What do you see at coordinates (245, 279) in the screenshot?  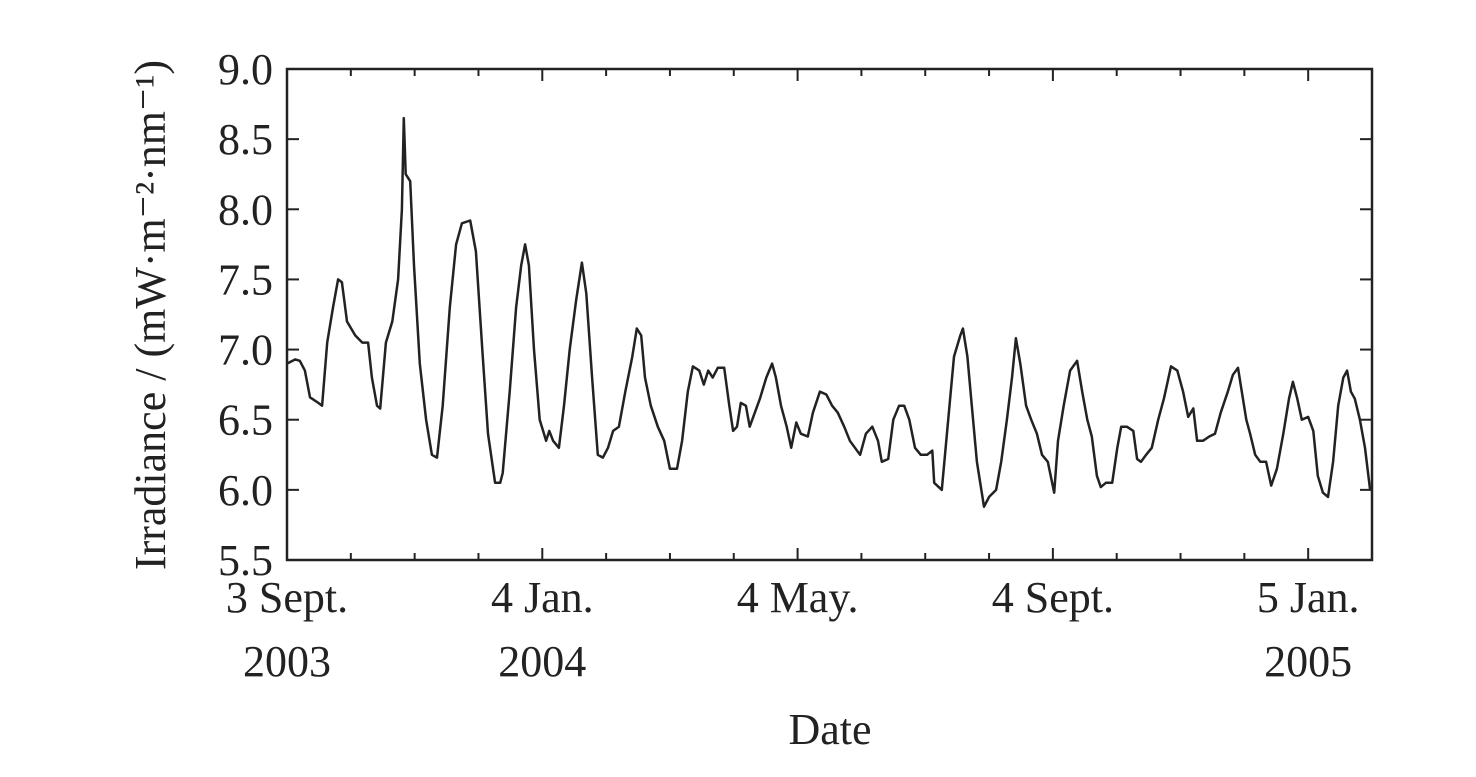 I see `y-tick-label: 7.5` at bounding box center [245, 279].